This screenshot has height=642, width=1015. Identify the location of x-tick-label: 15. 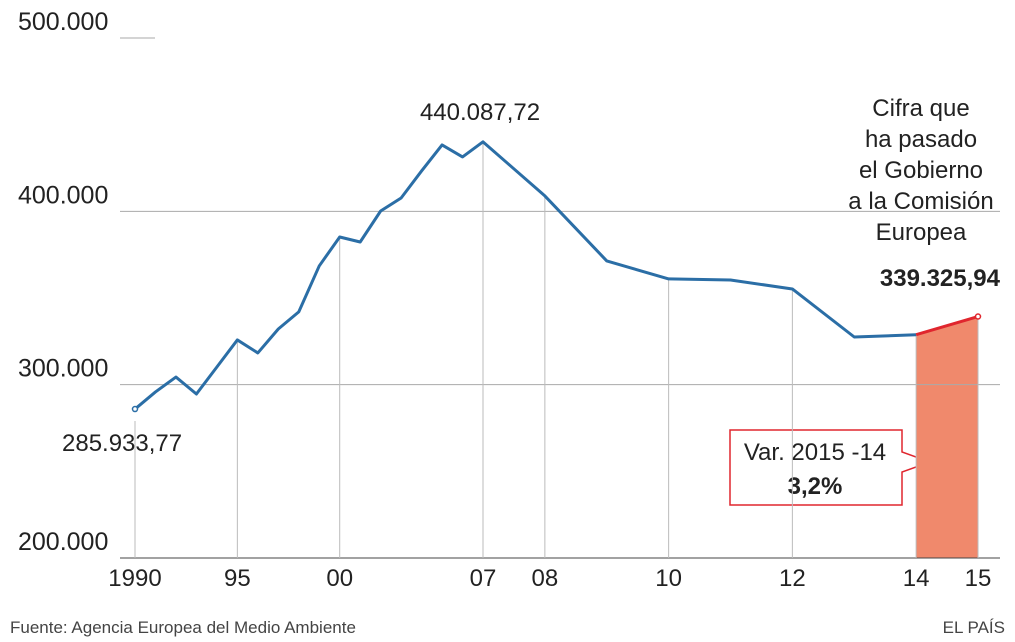
(978, 578).